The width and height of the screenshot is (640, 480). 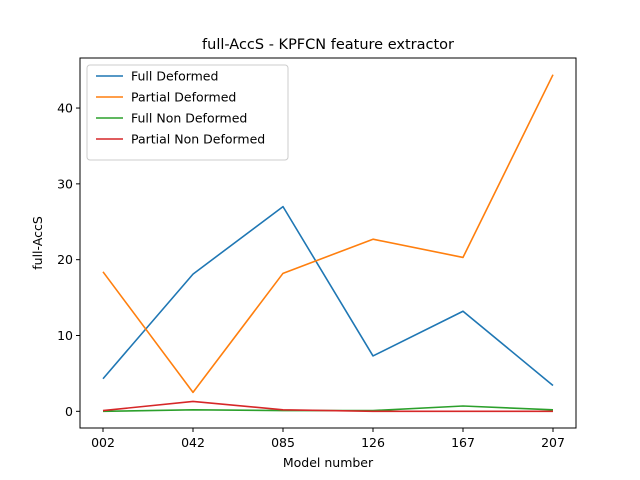 I want to click on x-tick-label: 167, so click(x=463, y=442).